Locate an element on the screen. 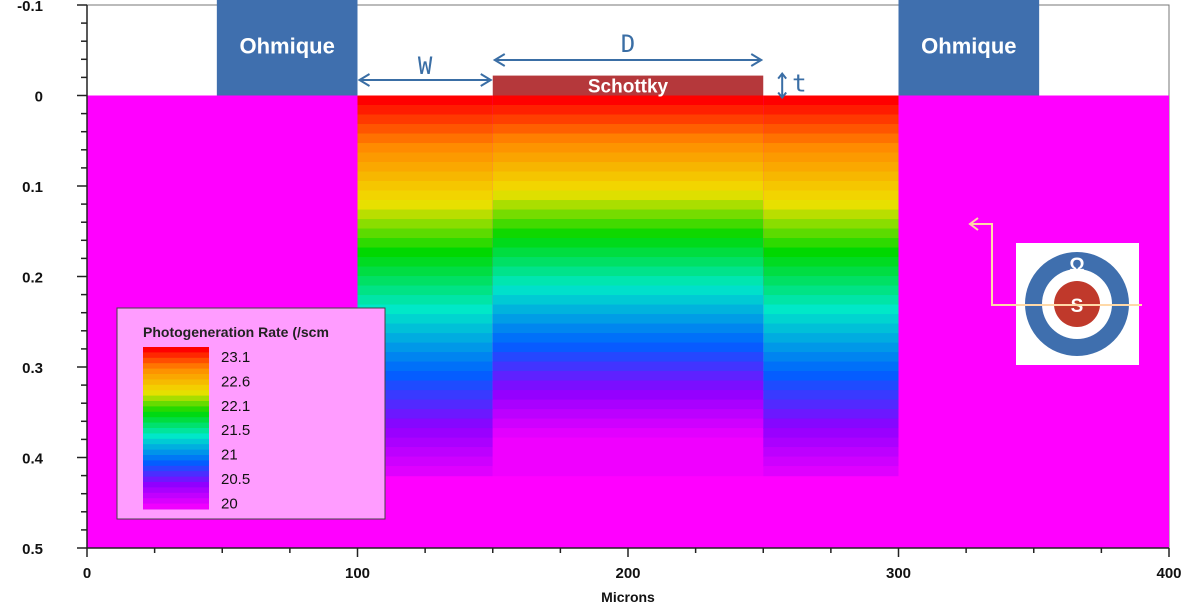 Image resolution: width=1195 pixels, height=608 pixels. thickness-t-head-bottom is located at coordinates (782, 95).